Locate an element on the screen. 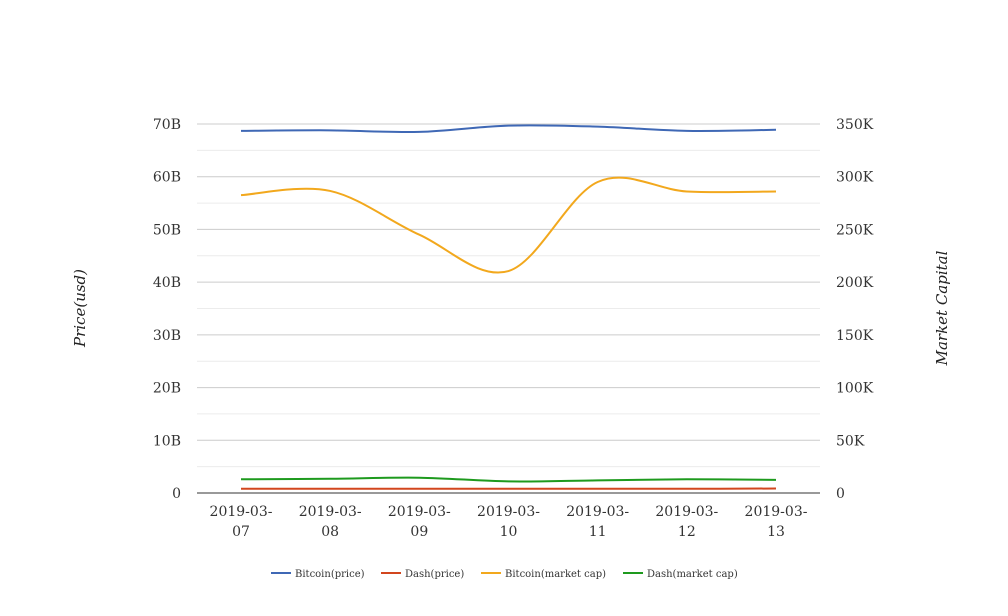 The height and width of the screenshot is (616, 1008). y-left-tick-label: 50B is located at coordinates (167, 230).